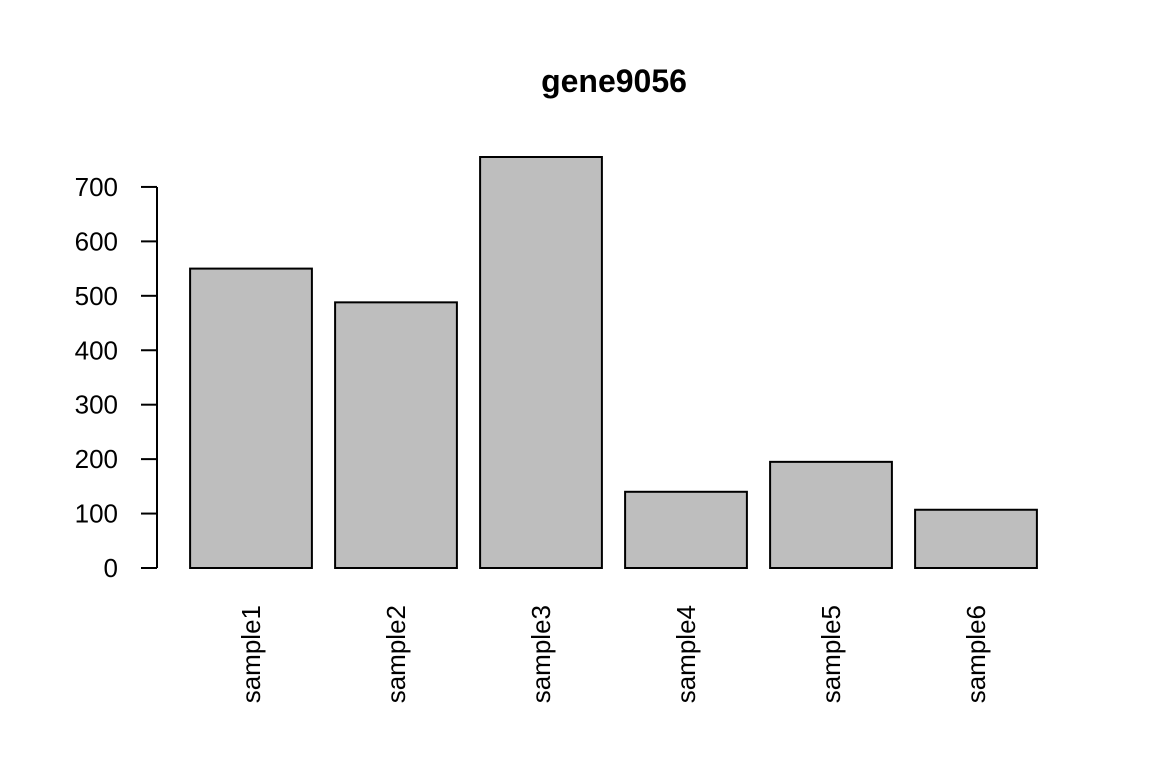 This screenshot has width=1152, height=768. Describe the element at coordinates (976, 654) in the screenshot. I see `x-tick-label: sample6` at that location.